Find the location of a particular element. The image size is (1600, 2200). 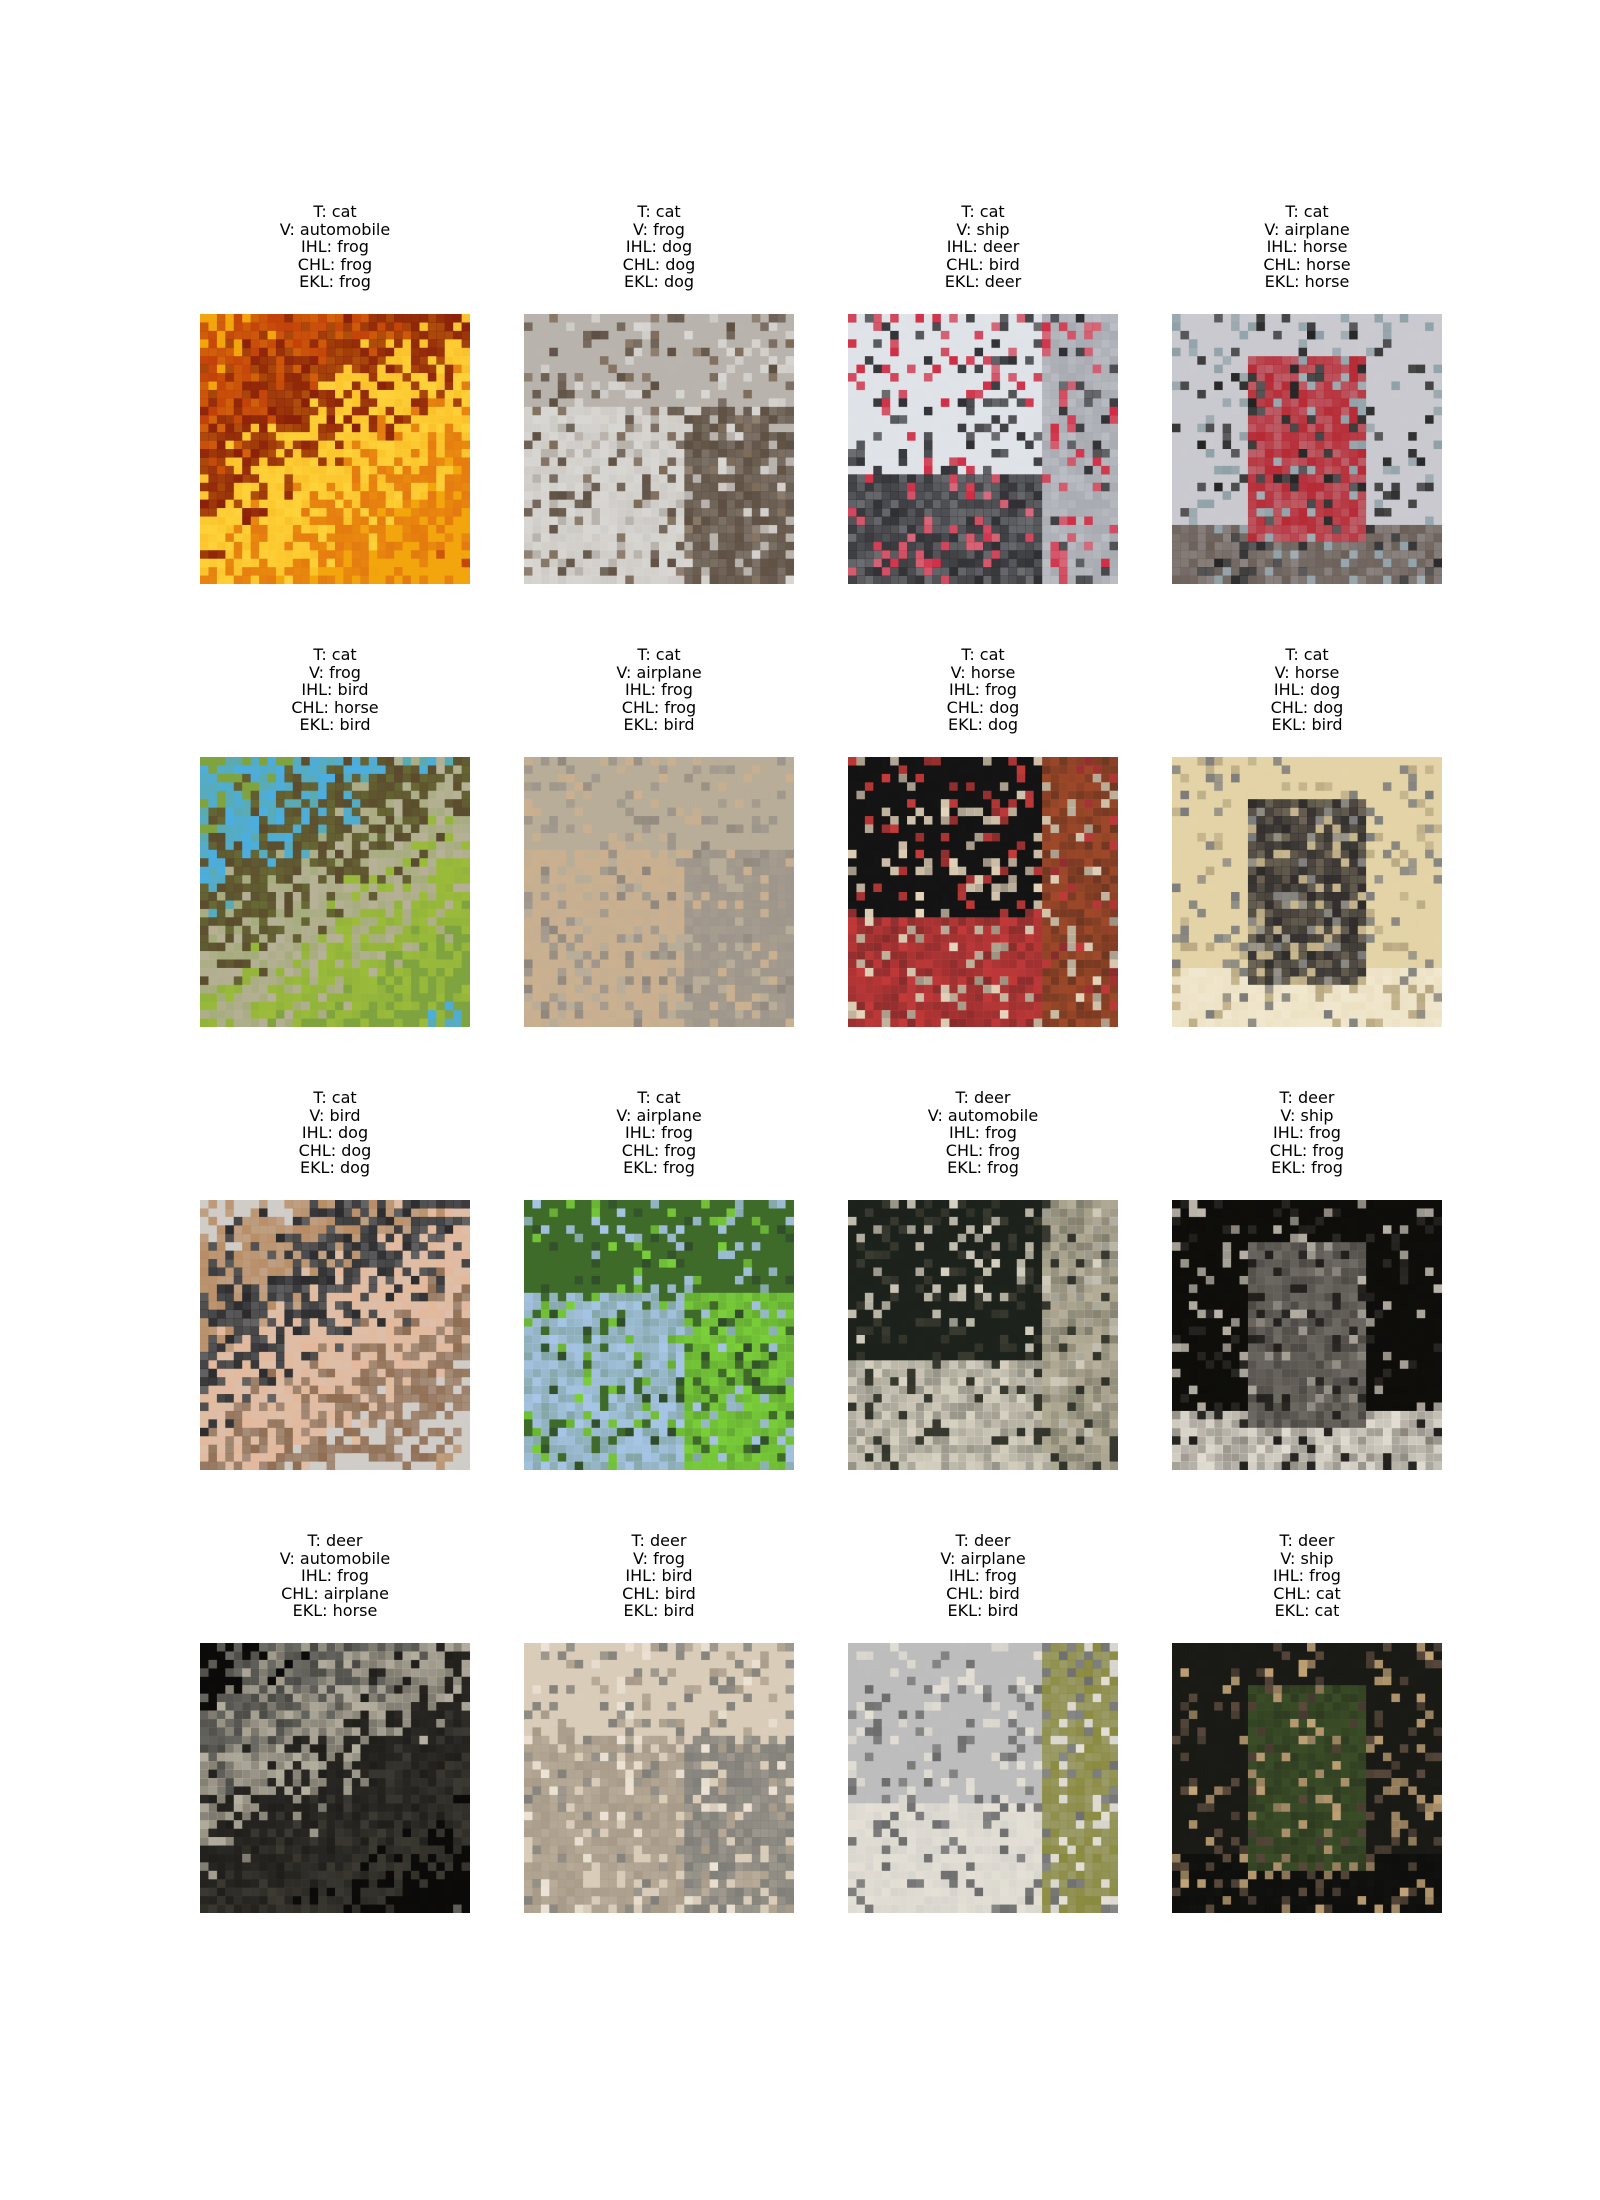

panel-caption: T: cat V: ship IHL: deer CHL: bird EKL: deer is located at coordinates (983, 251).